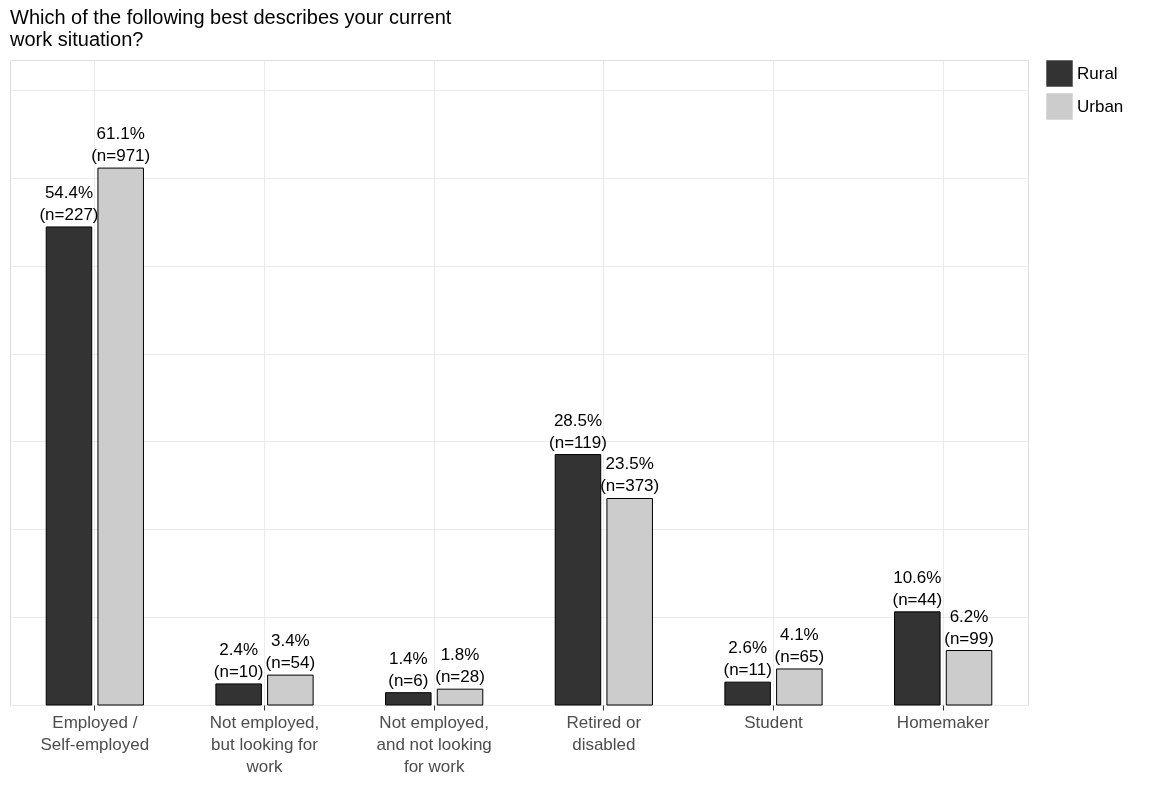 Image resolution: width=1172 pixels, height=798 pixels. What do you see at coordinates (943, 722) in the screenshot?
I see `x-tick-label: Homemaker` at bounding box center [943, 722].